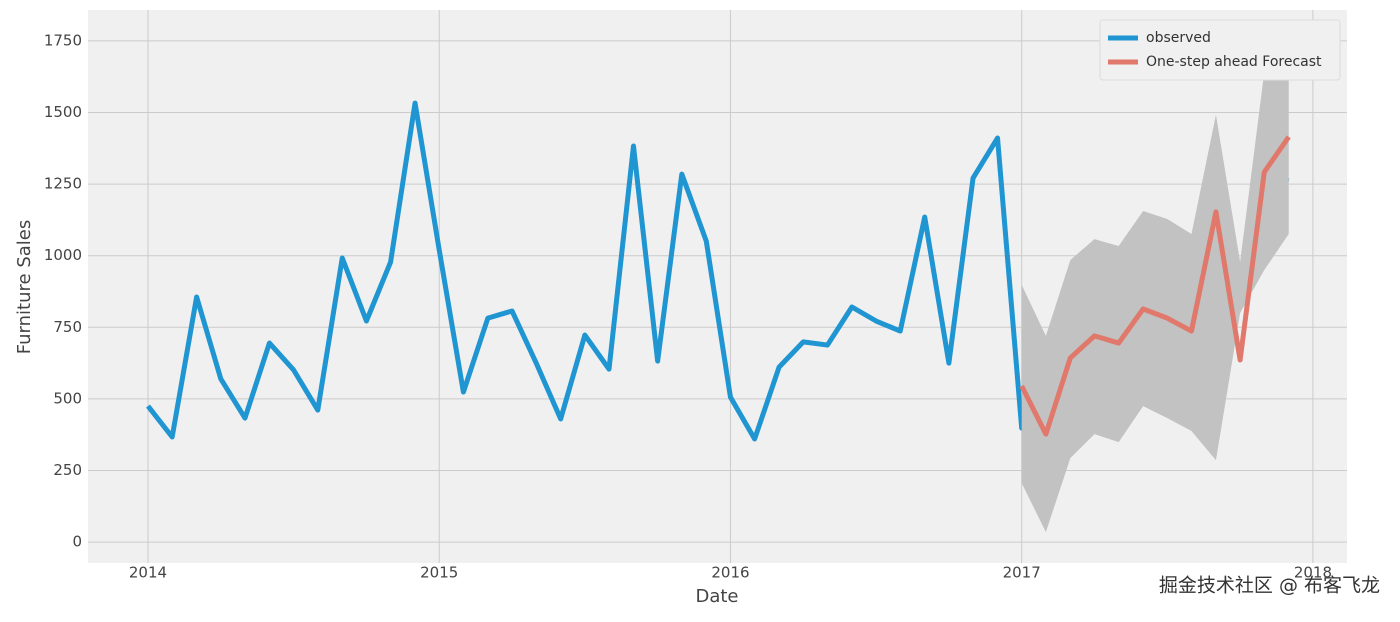 This screenshot has height=622, width=1400. Describe the element at coordinates (716, 596) in the screenshot. I see `x-axis-label: Date` at that location.